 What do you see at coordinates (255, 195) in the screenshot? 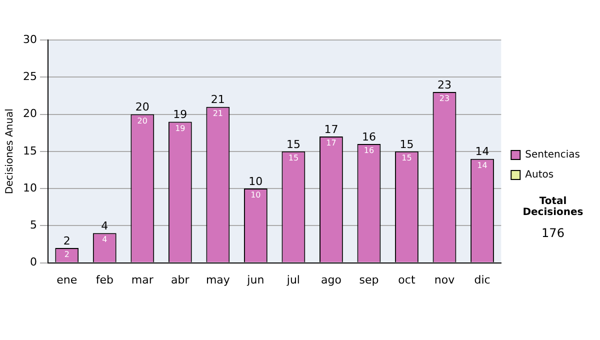
I see `data-label: 10` at bounding box center [255, 195].